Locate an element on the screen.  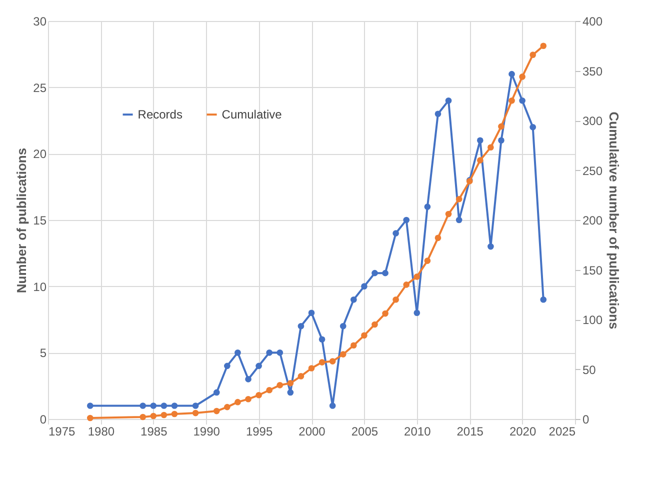
y2-tick-label: 200 is located at coordinates (592, 221).